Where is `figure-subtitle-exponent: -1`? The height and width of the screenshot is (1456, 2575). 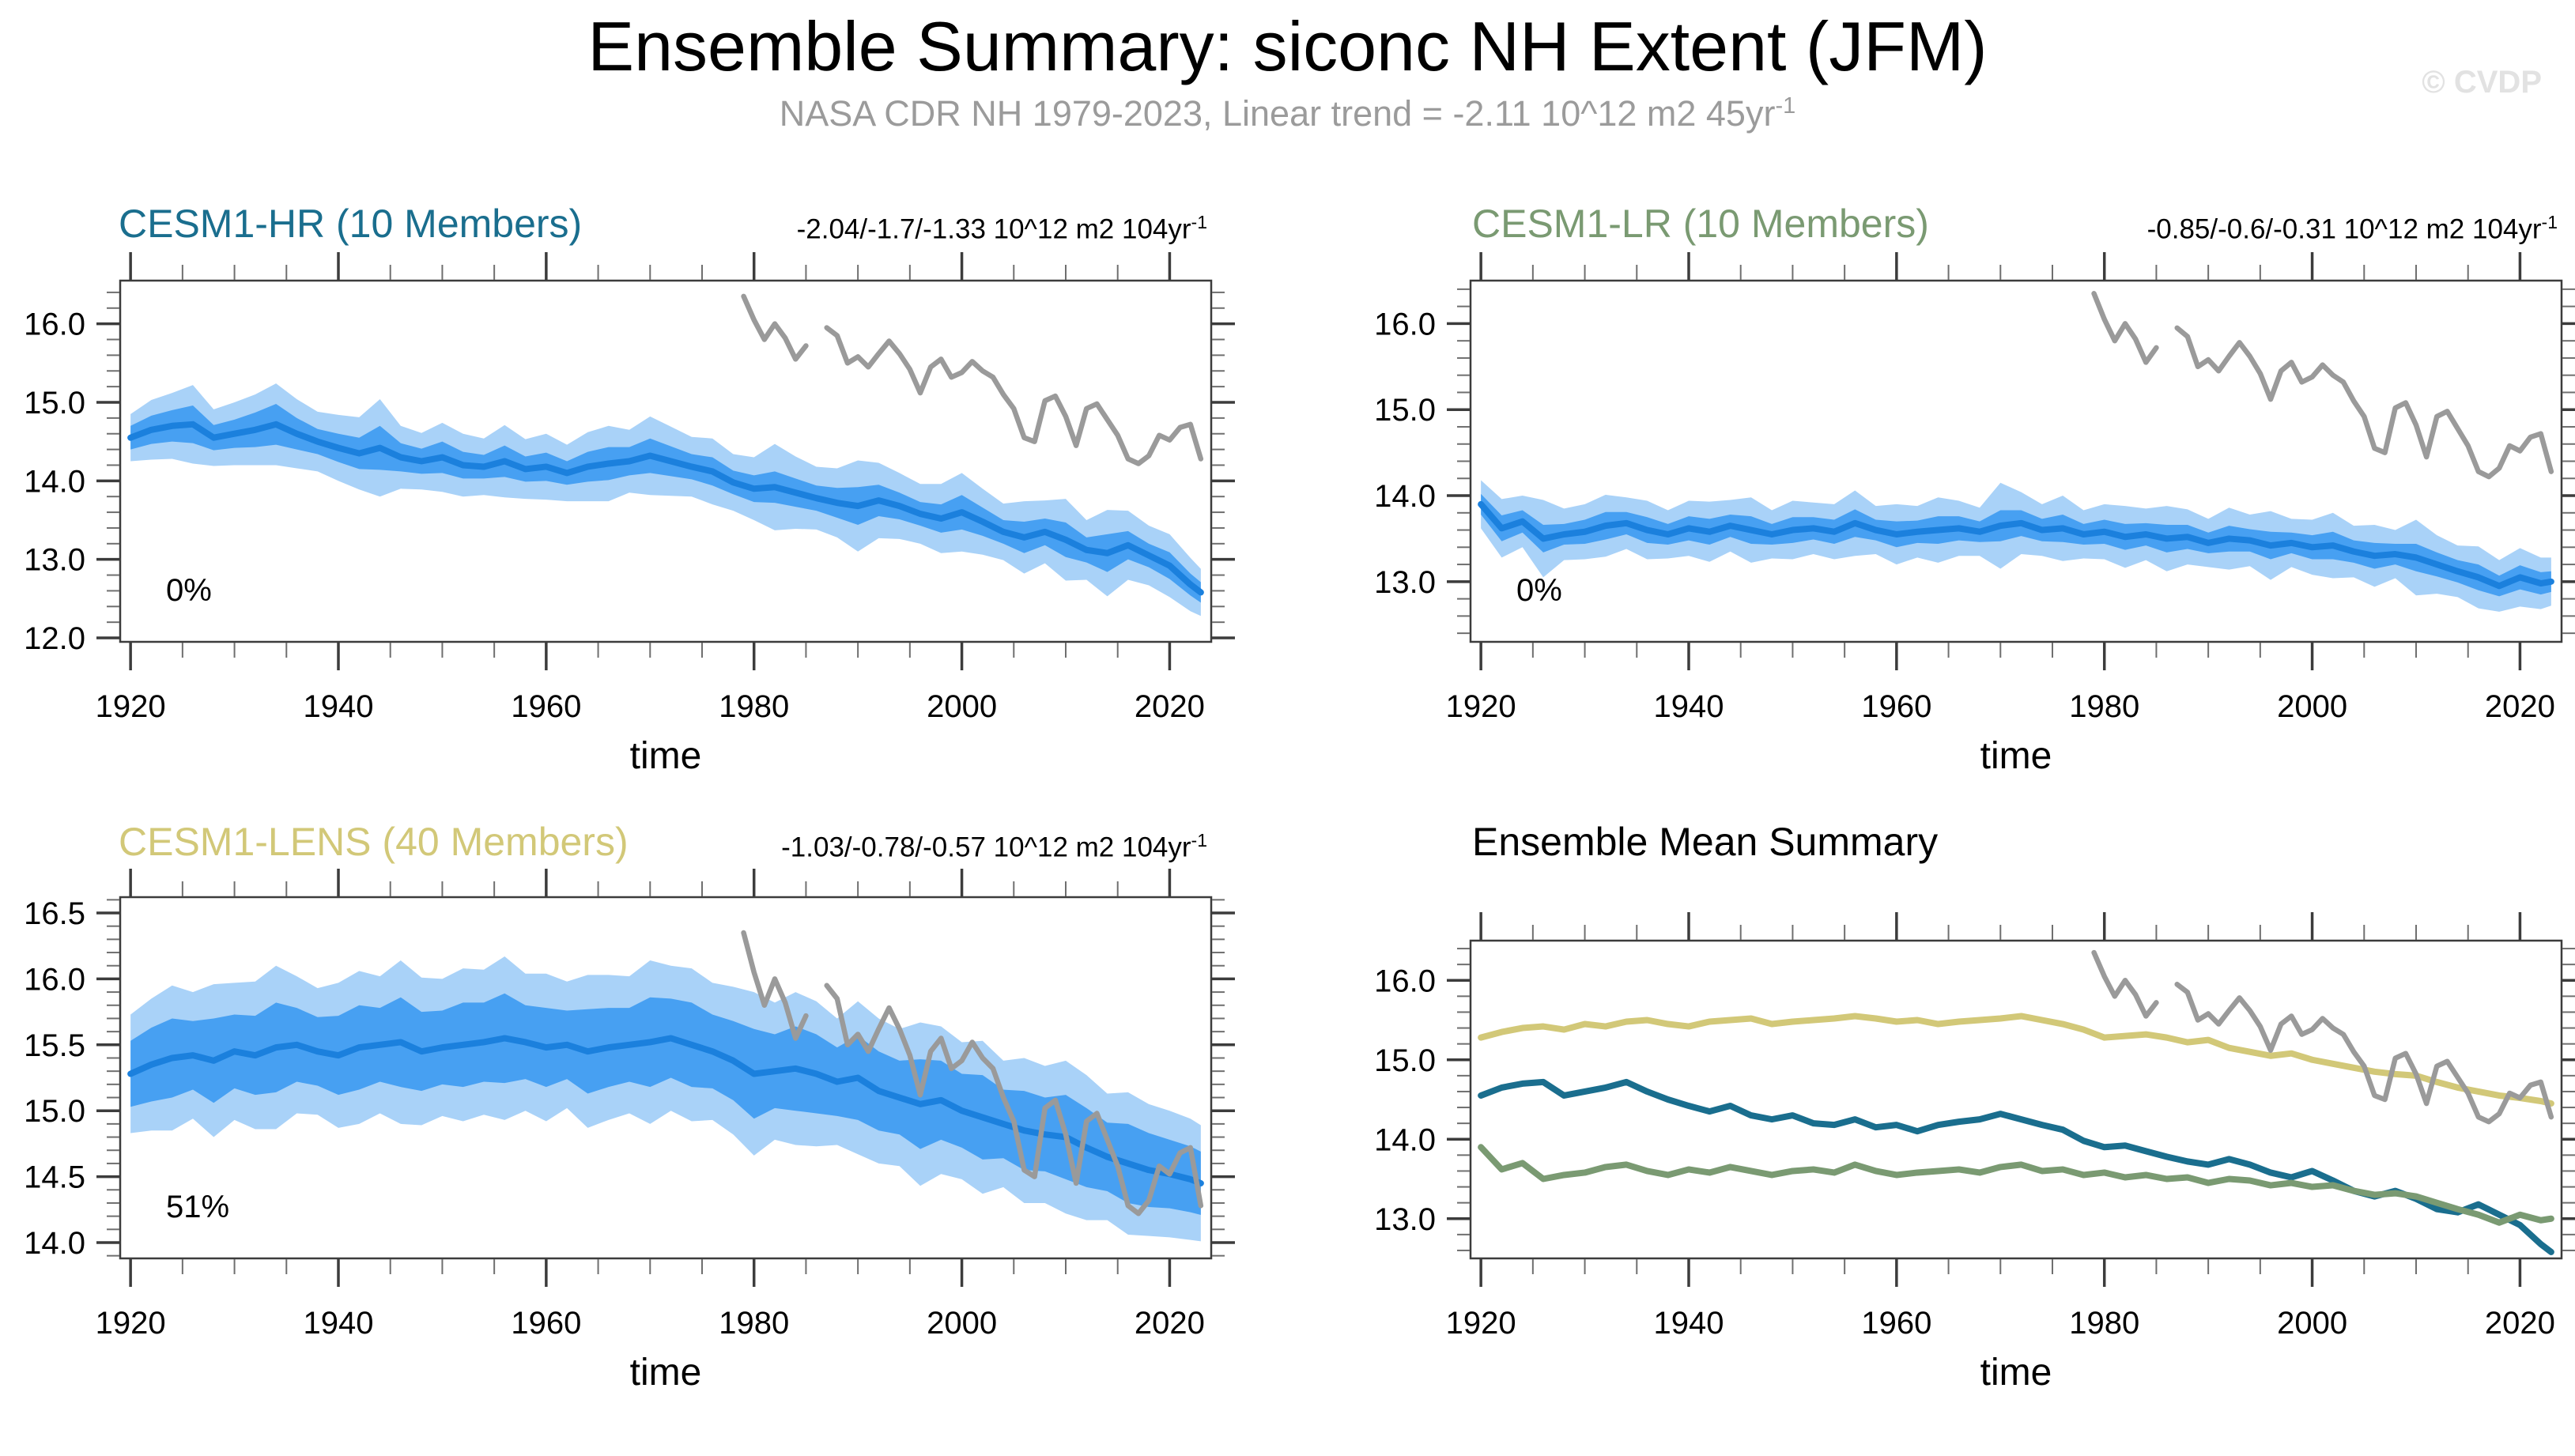 figure-subtitle-exponent: -1 is located at coordinates (1785, 106).